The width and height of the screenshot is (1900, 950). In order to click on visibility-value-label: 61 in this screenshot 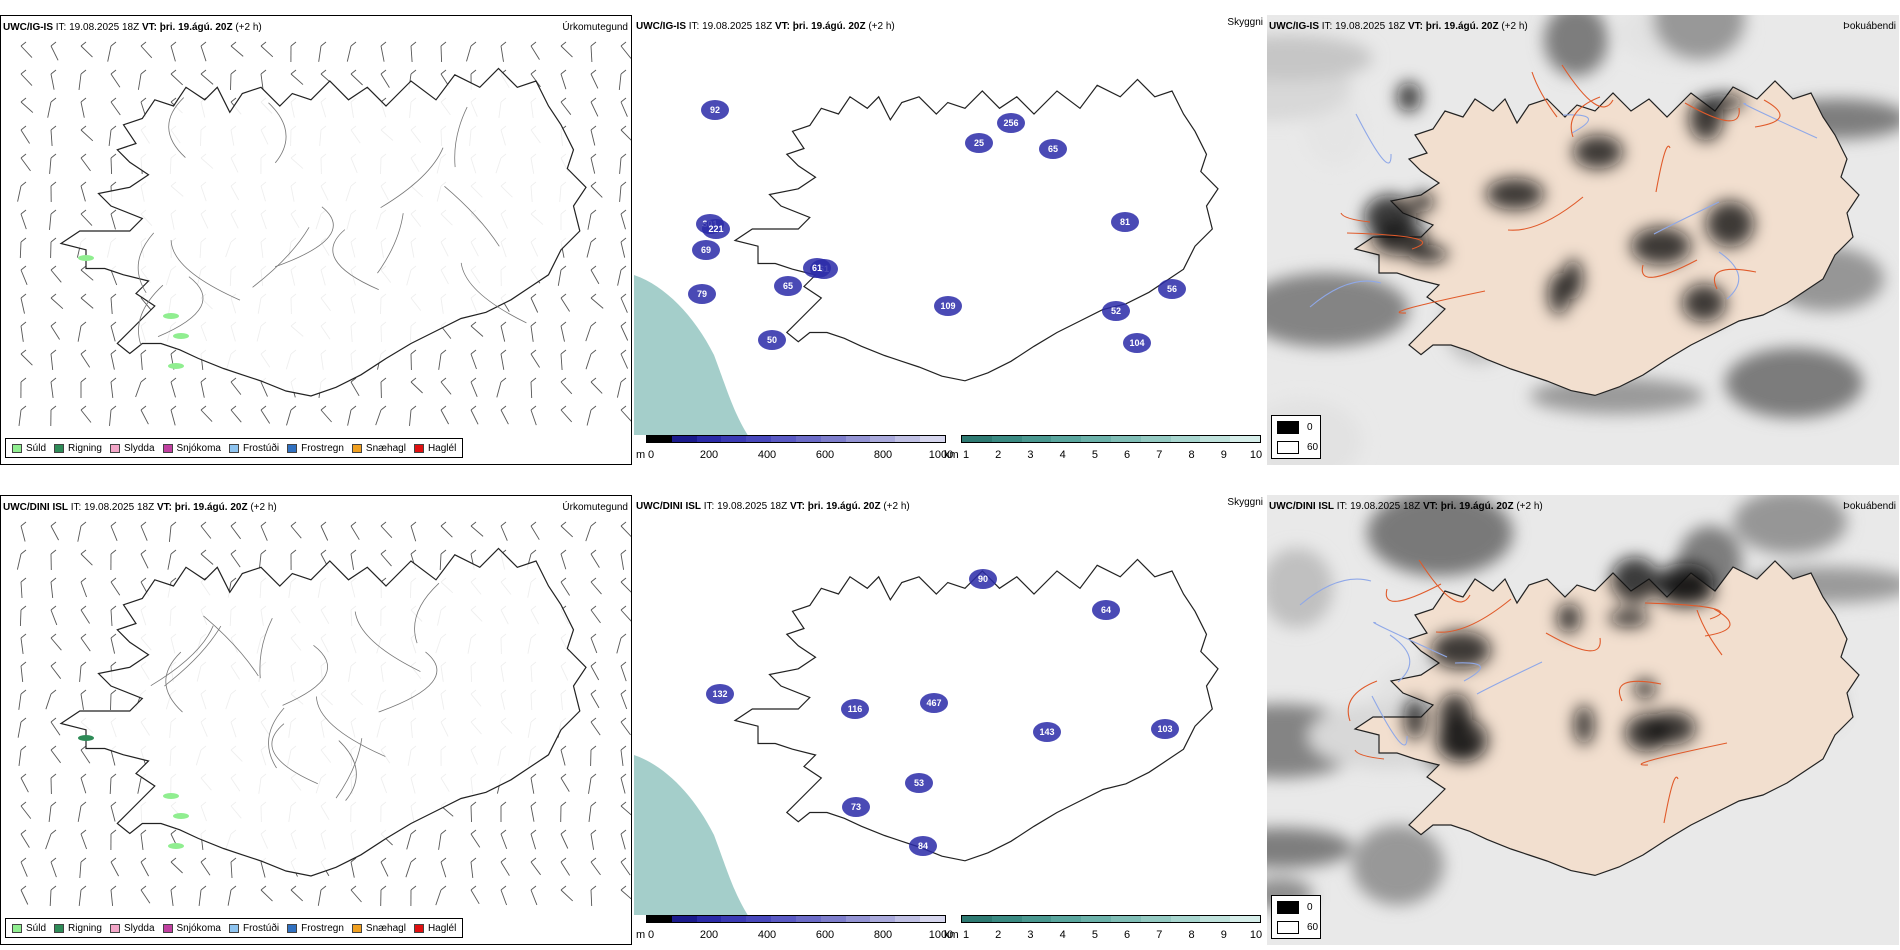, I will do `click(817, 268)`.